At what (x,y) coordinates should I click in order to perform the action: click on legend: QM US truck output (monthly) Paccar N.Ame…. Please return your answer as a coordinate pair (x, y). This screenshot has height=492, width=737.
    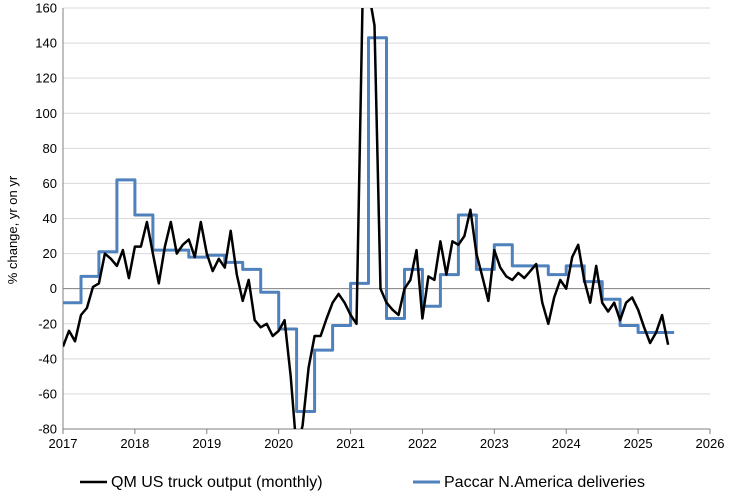
    Looking at the image, I should click on (362, 482).